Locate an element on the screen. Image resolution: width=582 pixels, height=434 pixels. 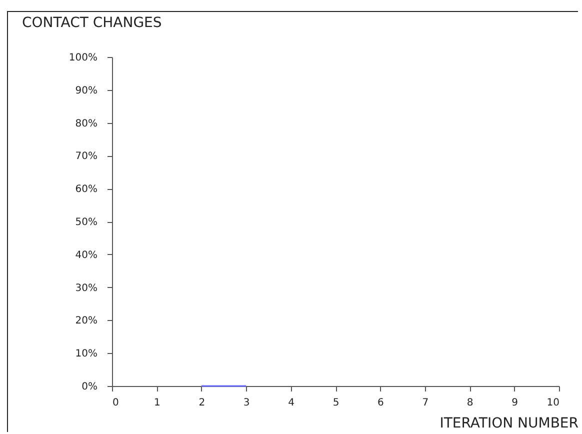
y-tick-label: 50% is located at coordinates (86, 222).